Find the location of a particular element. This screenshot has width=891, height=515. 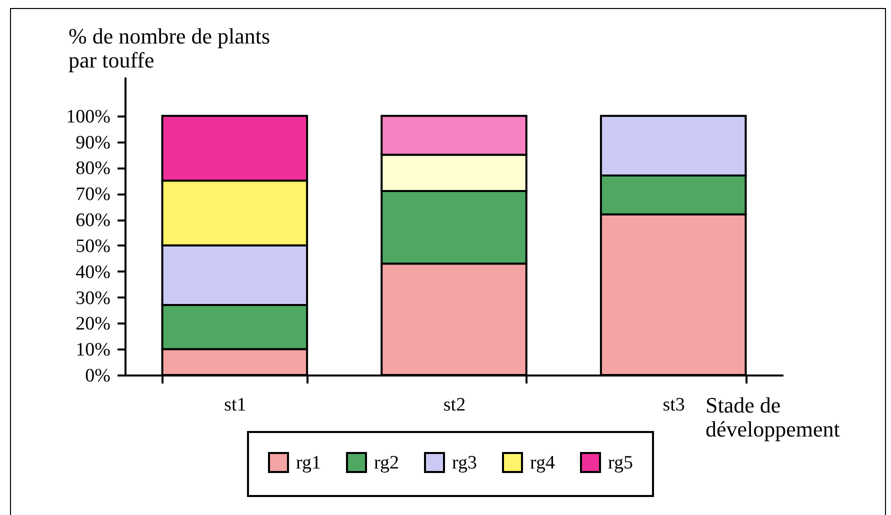

x-axis-title: Stade de développement is located at coordinates (773, 417).